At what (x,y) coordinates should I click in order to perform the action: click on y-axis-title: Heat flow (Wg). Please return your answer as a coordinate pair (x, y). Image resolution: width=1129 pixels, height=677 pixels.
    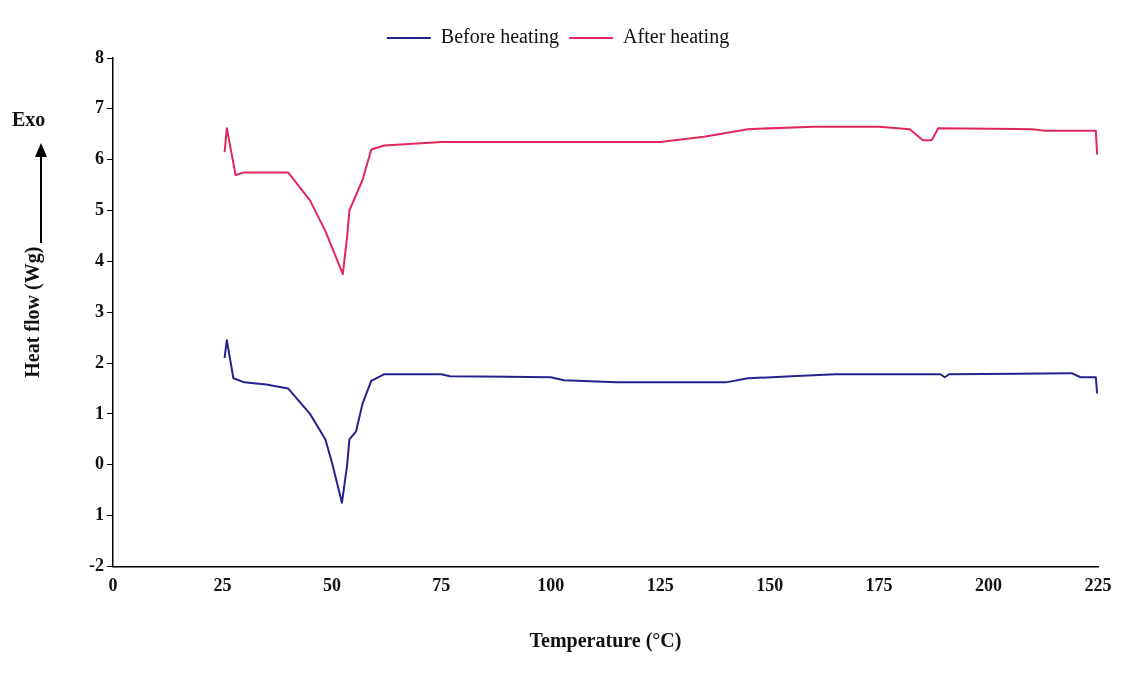
    Looking at the image, I should click on (33, 312).